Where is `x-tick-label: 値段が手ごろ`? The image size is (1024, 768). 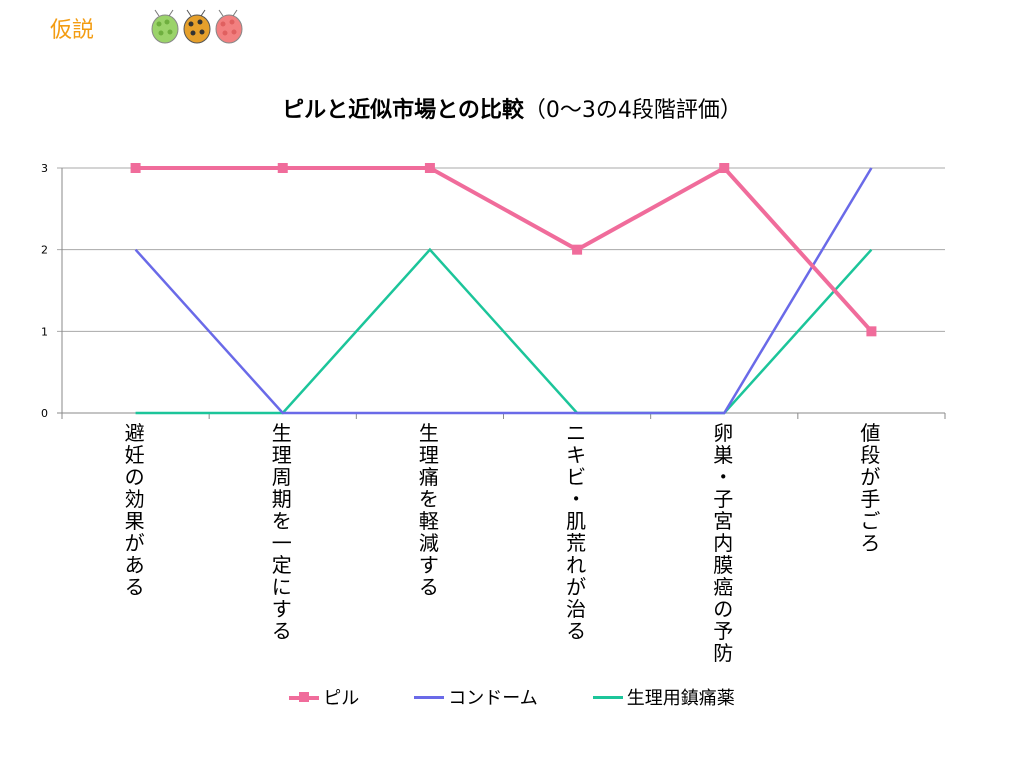 x-tick-label: 値段が手ごろ is located at coordinates (870, 488).